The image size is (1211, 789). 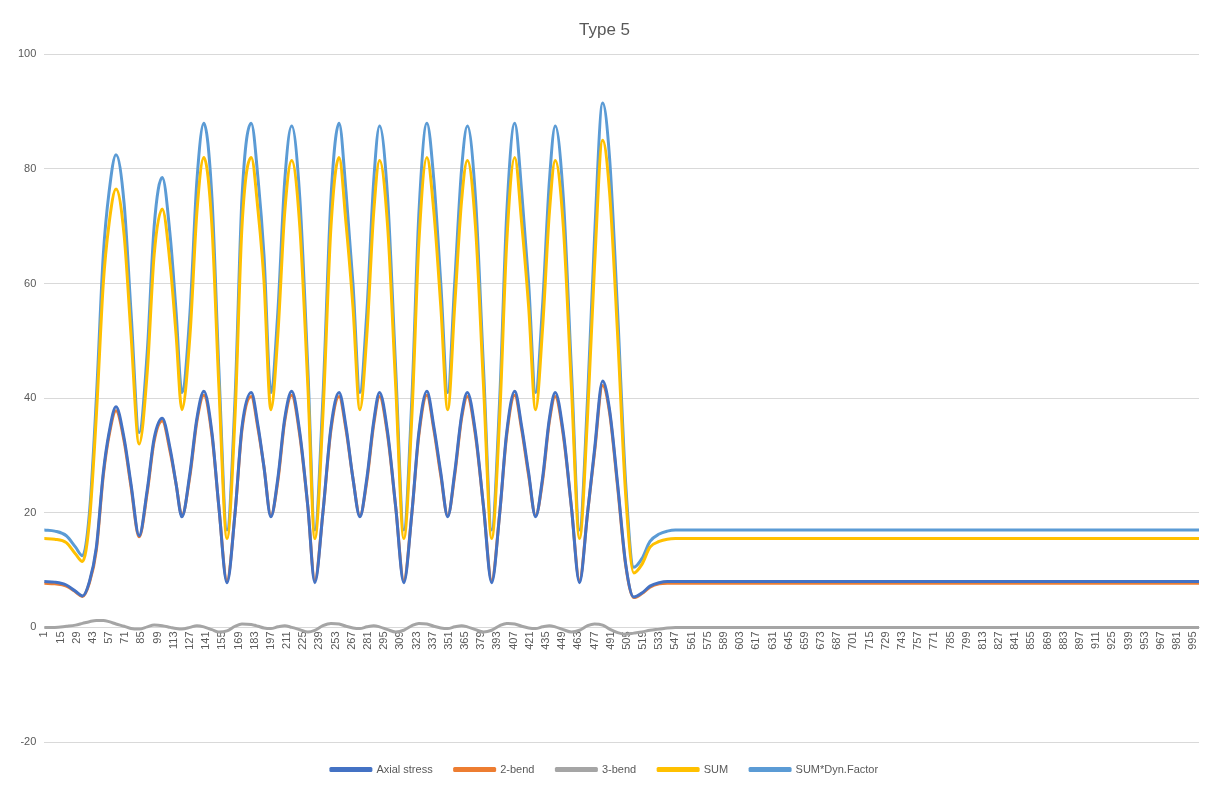 What do you see at coordinates (706, 640) in the screenshot?
I see `x-tick-label: 575` at bounding box center [706, 640].